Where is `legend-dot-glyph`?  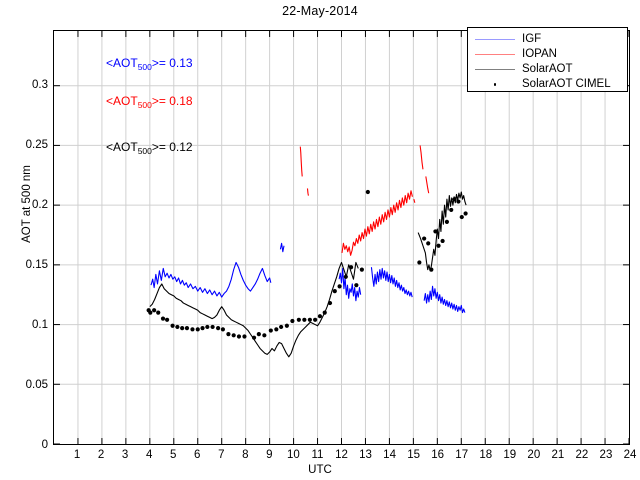
legend-dot-glyph is located at coordinates (495, 84).